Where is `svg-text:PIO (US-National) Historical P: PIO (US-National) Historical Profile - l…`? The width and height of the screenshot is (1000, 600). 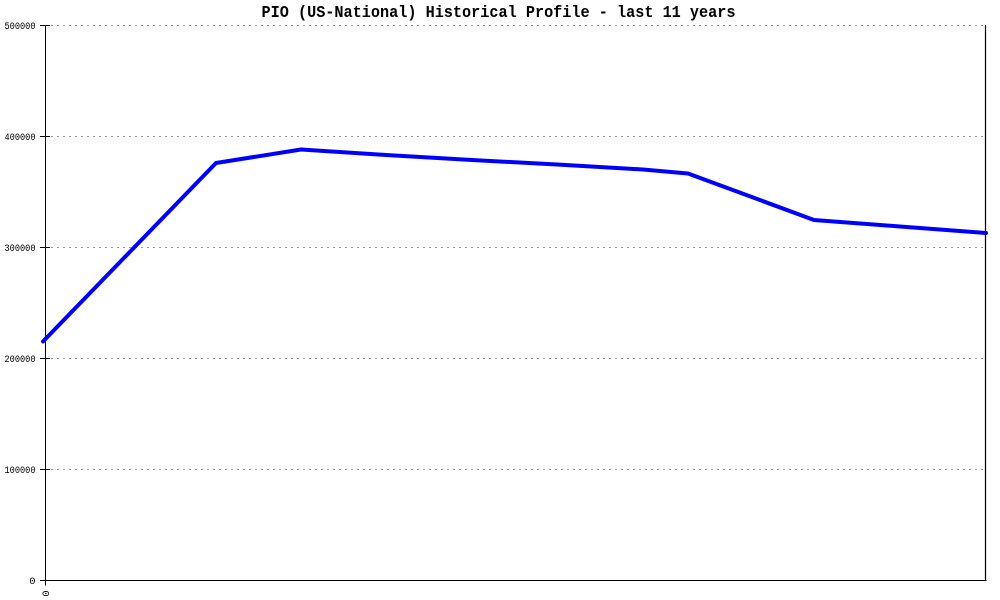
svg-text:PIO (US-National) Historical P: PIO (US-National) Historical Profile - l… is located at coordinates (499, 13).